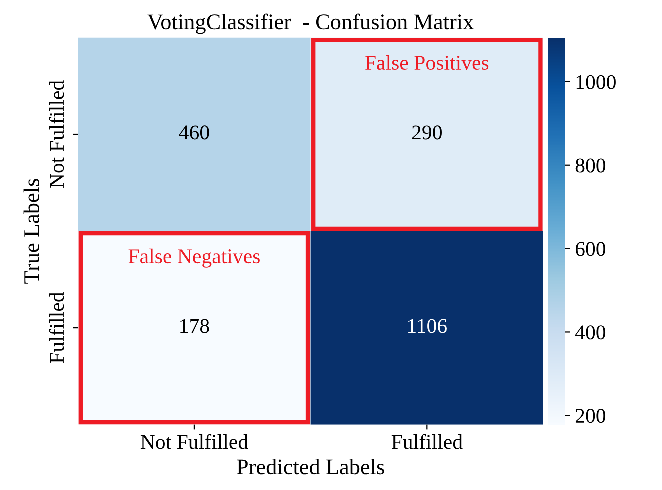 This screenshot has width=662, height=490. I want to click on data-label: 178, so click(195, 326).